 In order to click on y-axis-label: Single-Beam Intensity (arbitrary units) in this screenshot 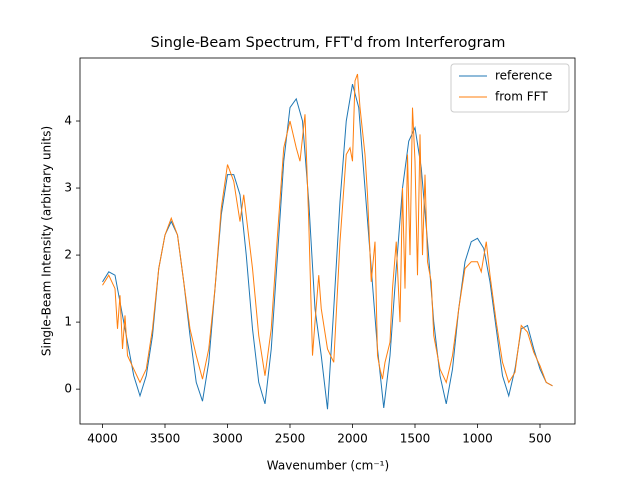, I will do `click(47, 241)`.